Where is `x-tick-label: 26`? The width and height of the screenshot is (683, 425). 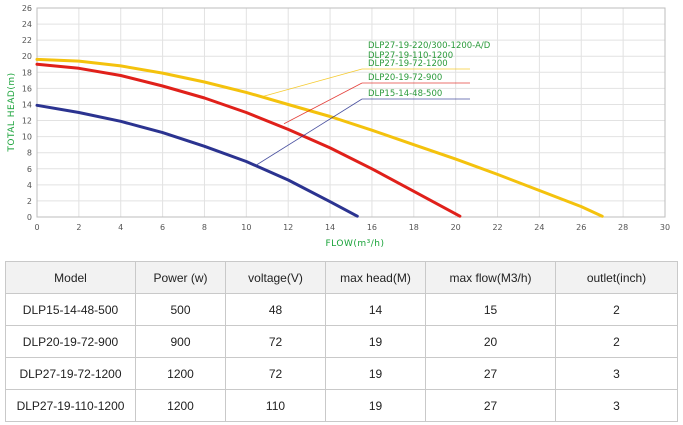 x-tick-label: 26 is located at coordinates (581, 227).